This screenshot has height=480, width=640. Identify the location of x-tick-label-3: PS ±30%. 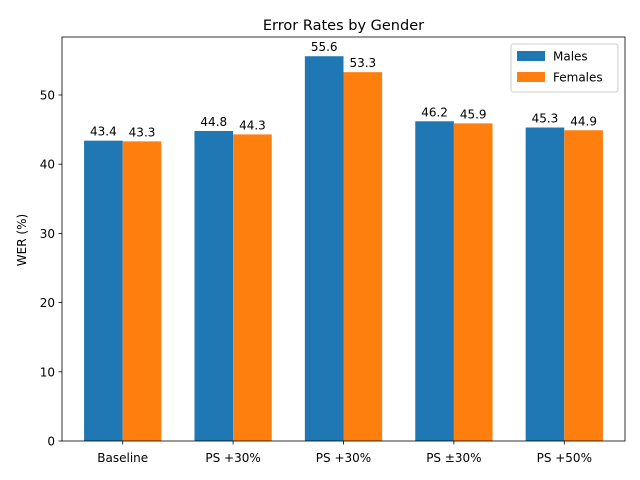
(453, 458).